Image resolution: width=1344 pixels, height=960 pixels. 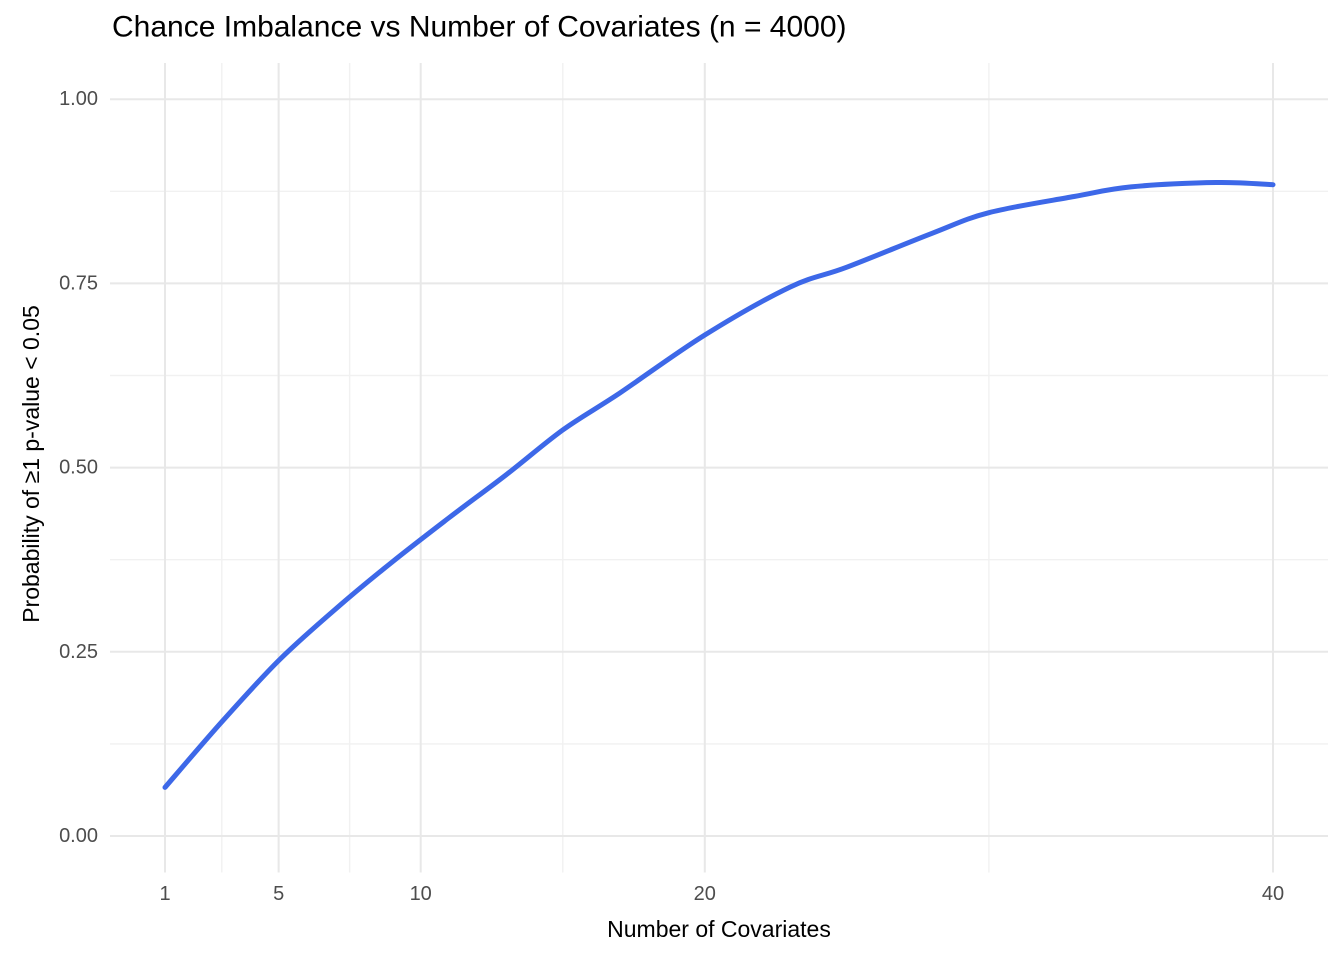 I want to click on y-tick-label: 1.00, so click(x=78, y=99).